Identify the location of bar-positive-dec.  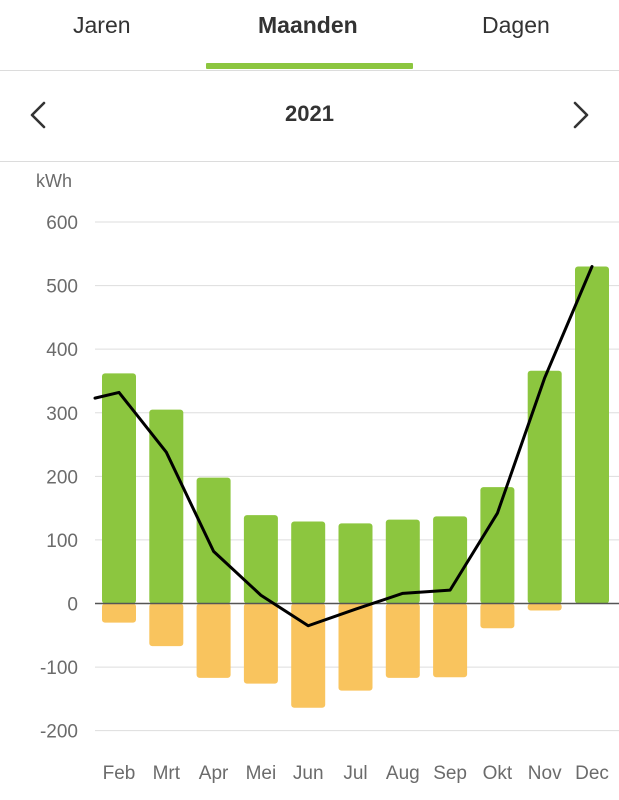
(592, 435).